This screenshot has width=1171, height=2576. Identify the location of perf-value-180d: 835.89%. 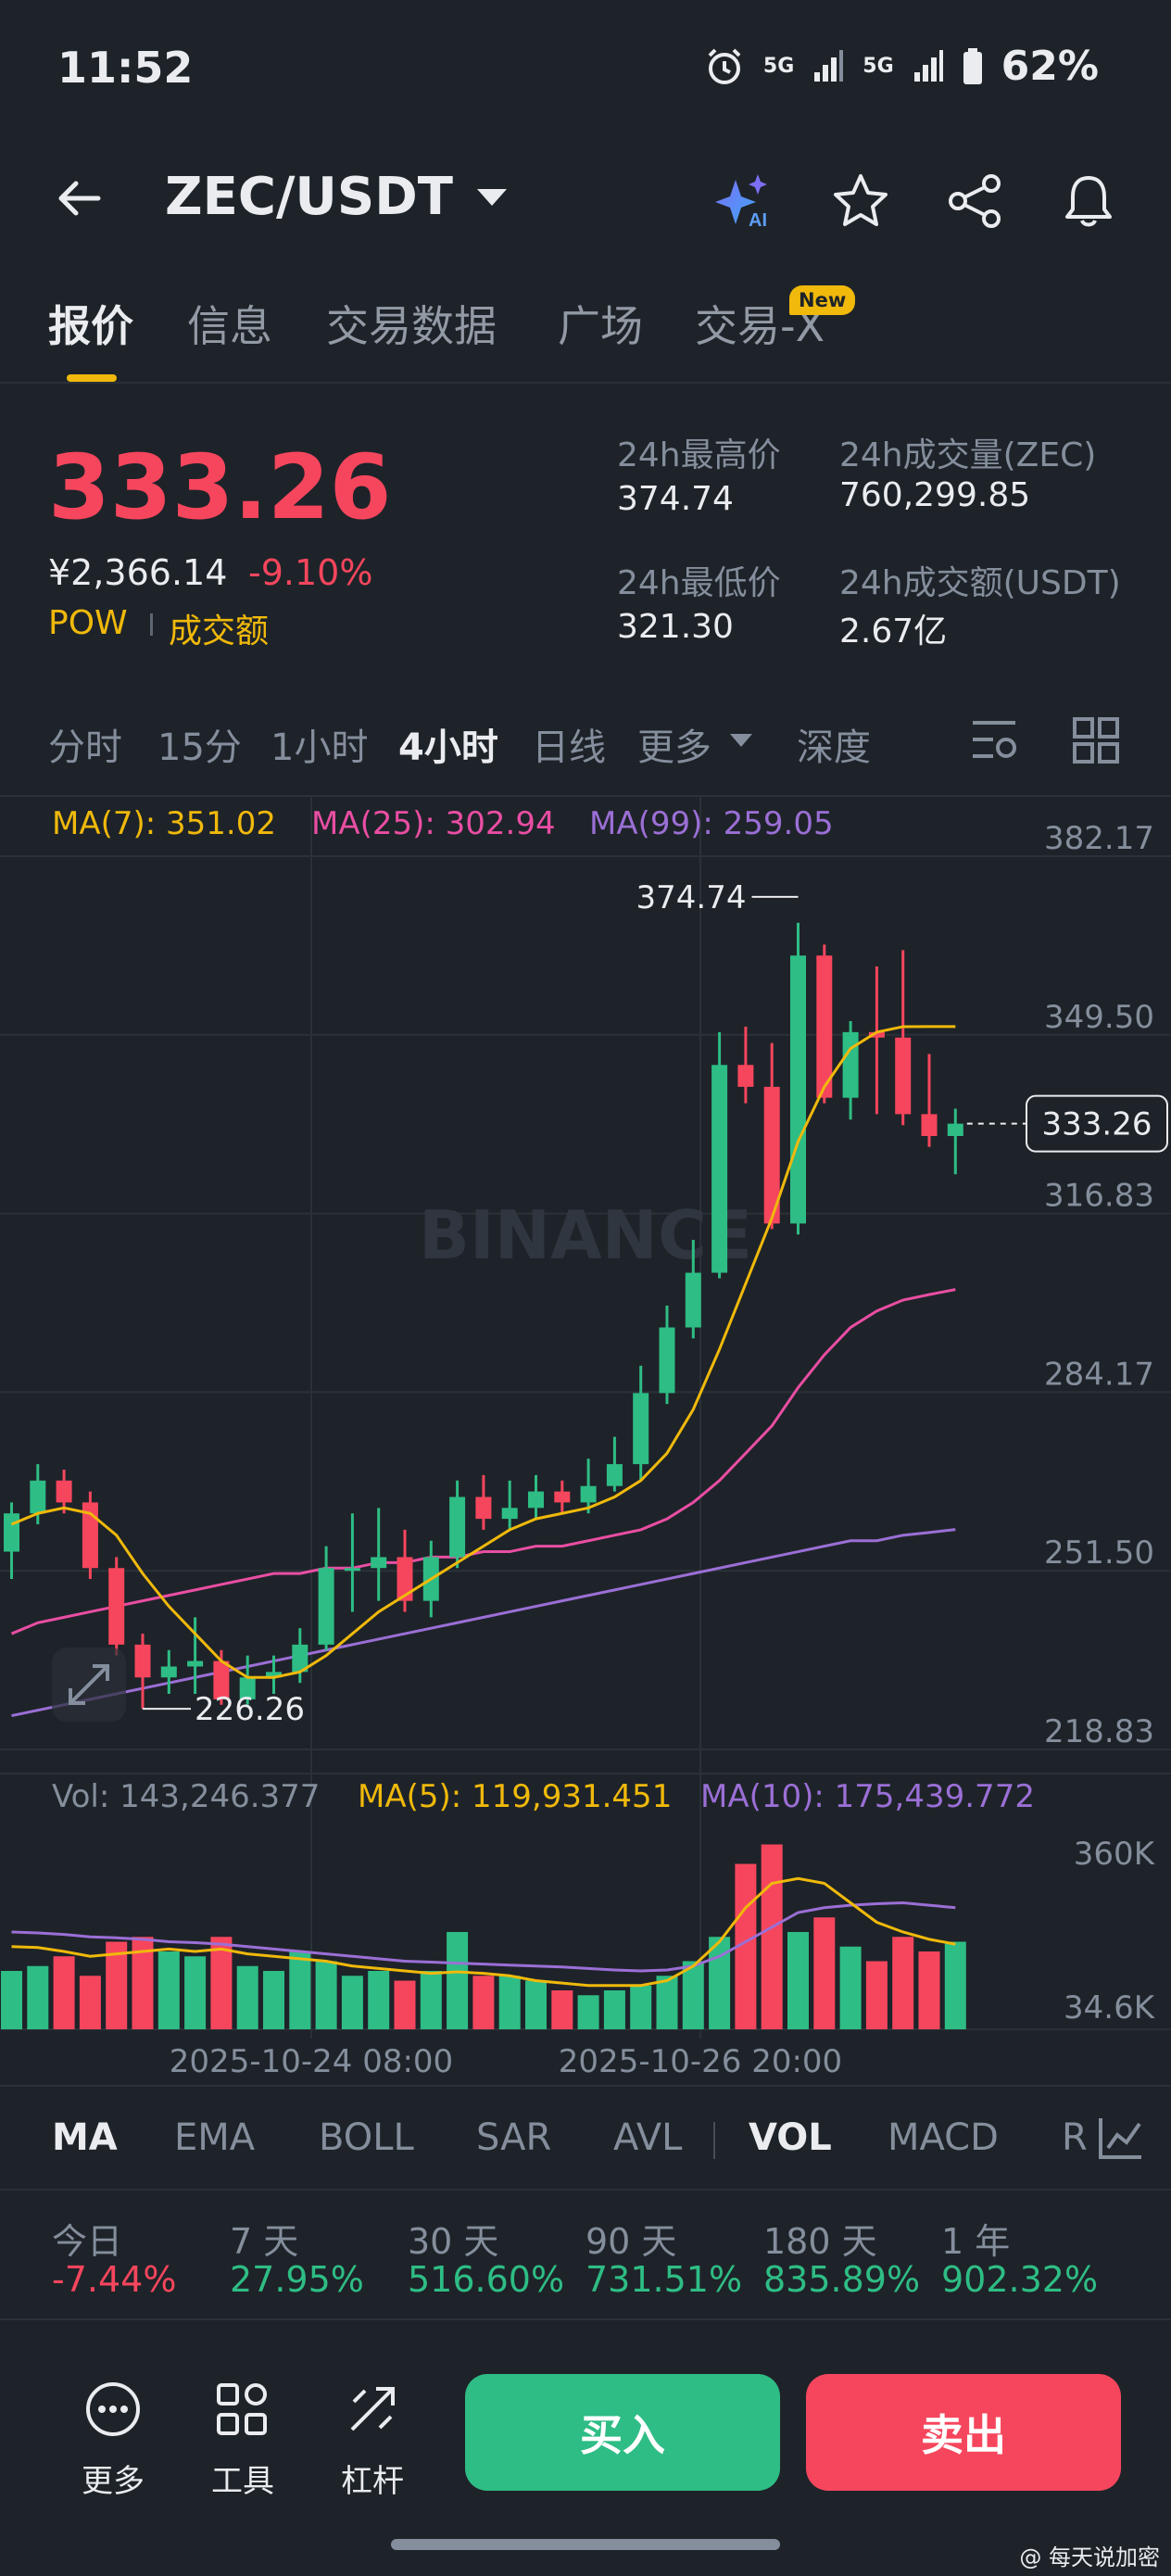
(842, 2279).